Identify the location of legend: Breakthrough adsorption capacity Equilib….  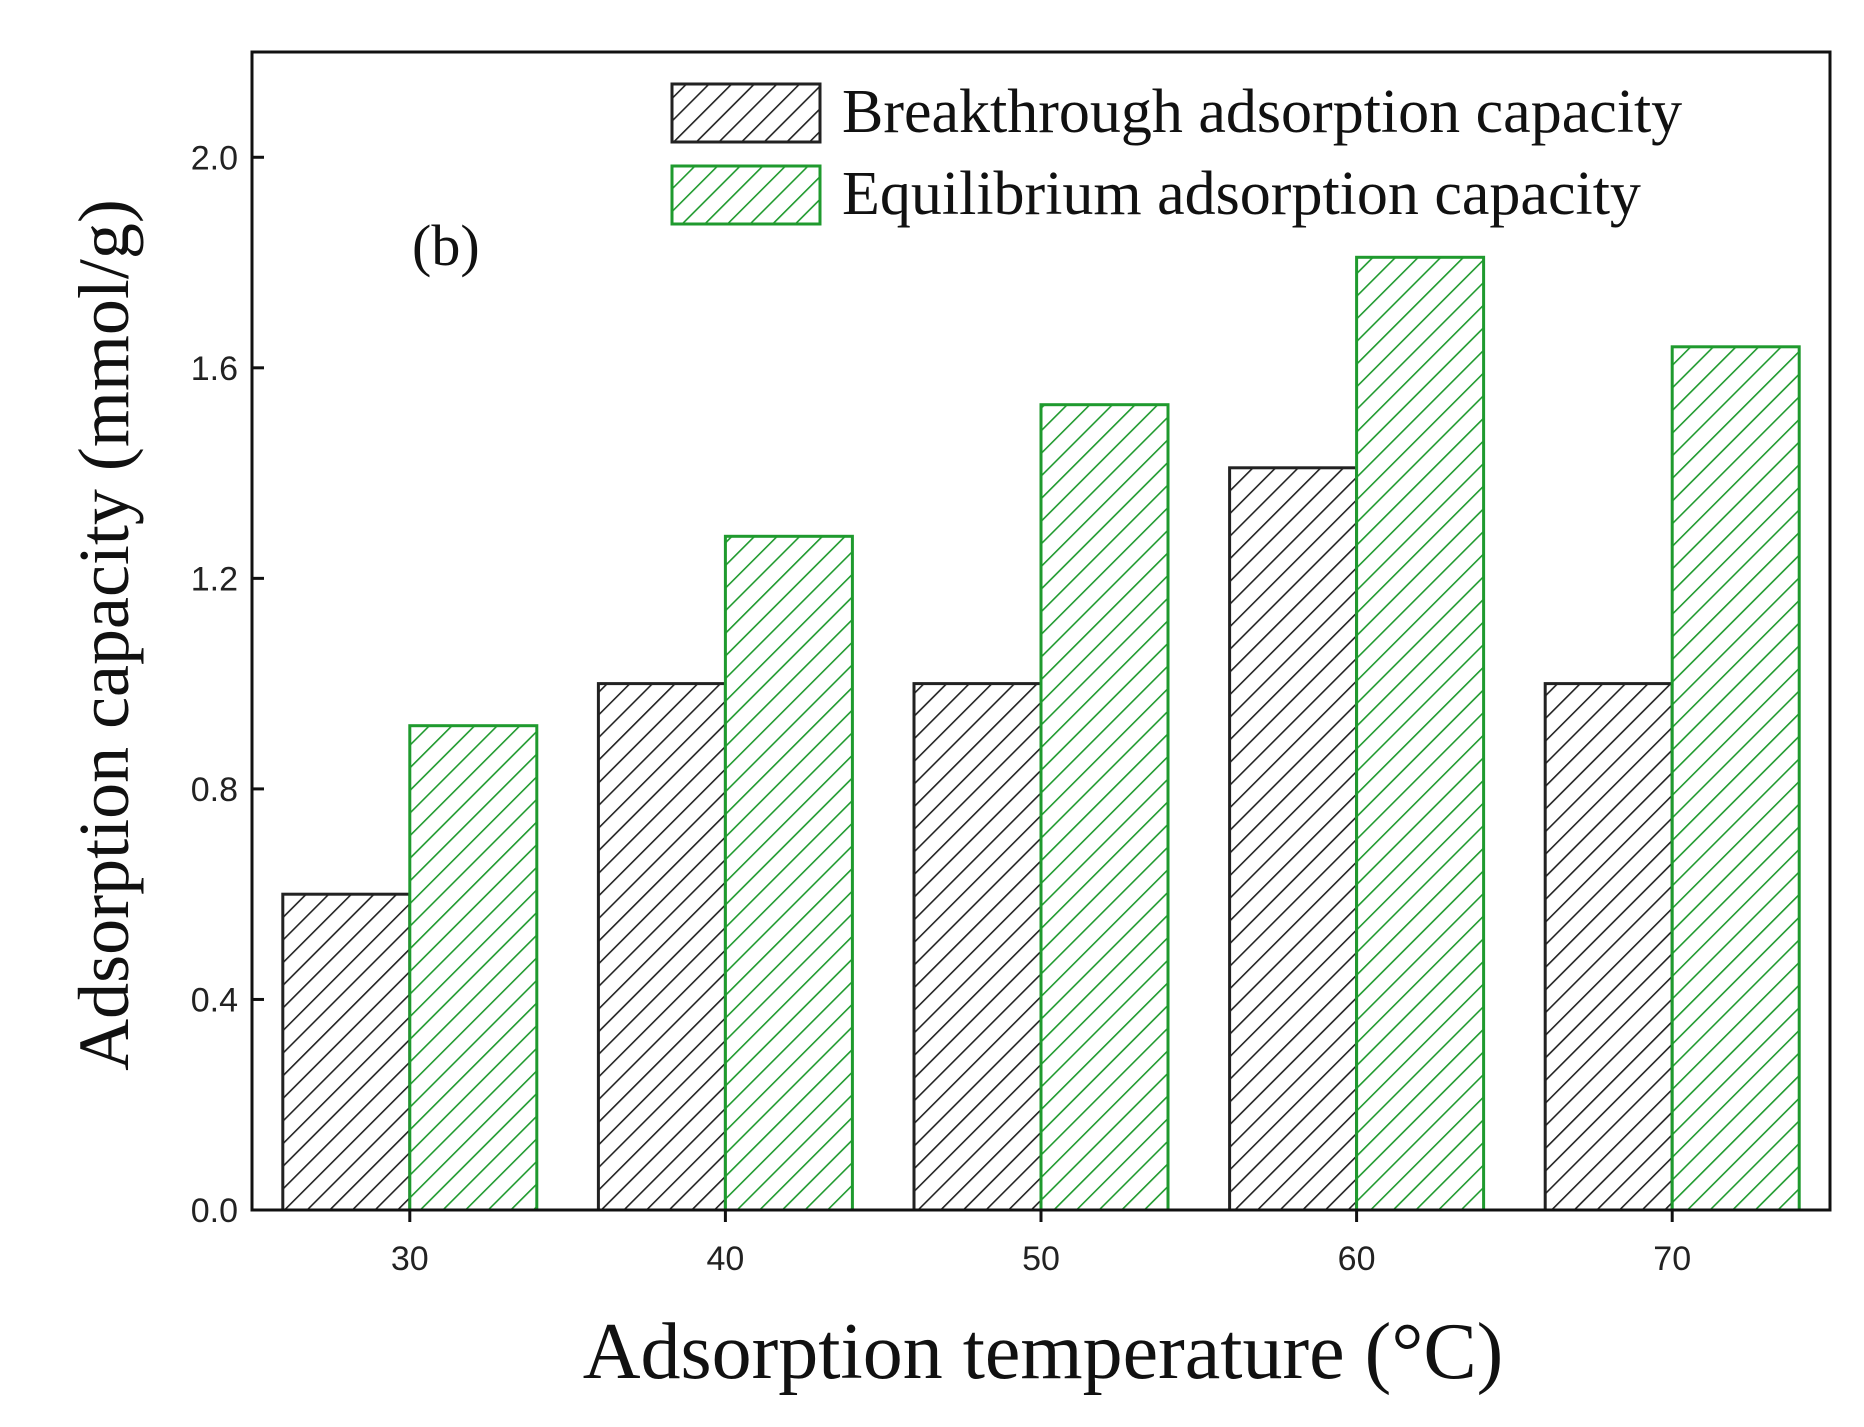
(1176, 153).